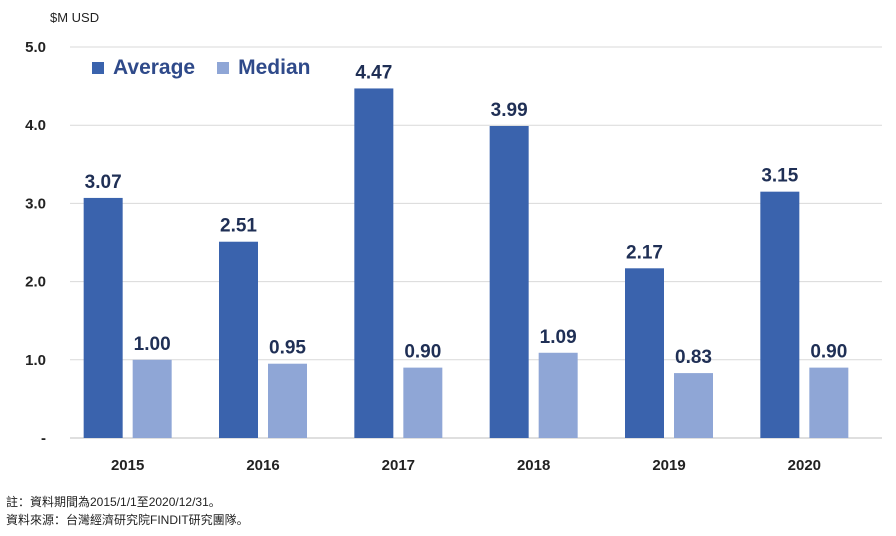  I want to click on x-tick-label: 2015, so click(127, 465).